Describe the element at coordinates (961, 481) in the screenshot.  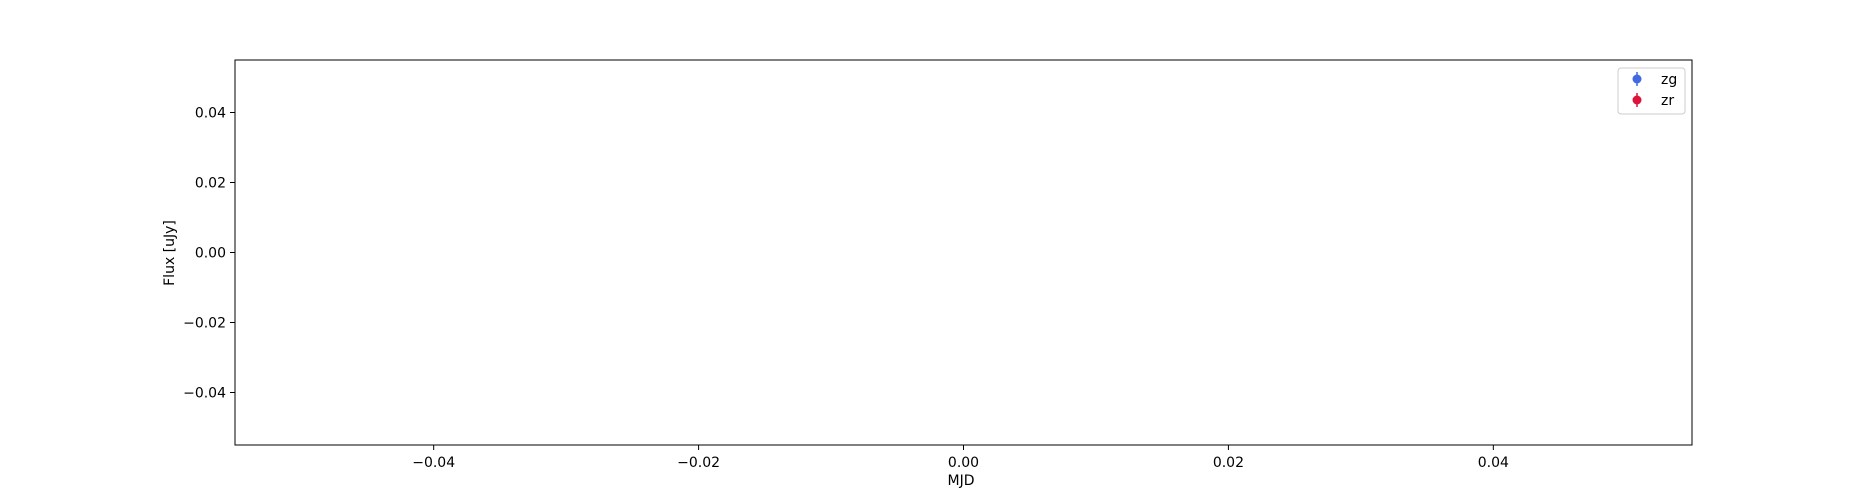
I see `x-axis-label: MJD` at that location.